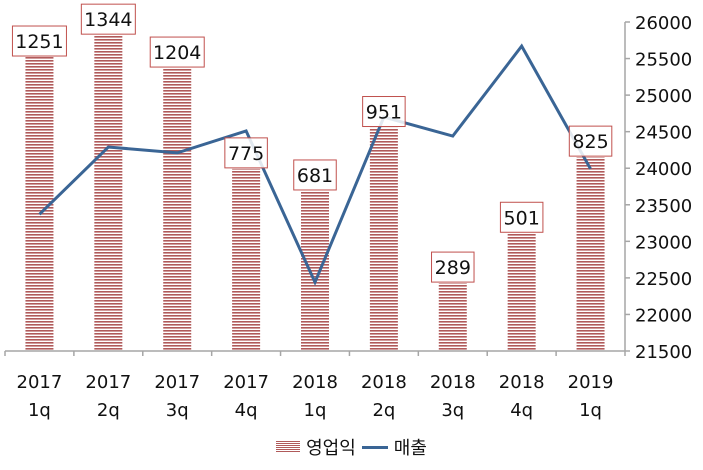 The width and height of the screenshot is (703, 470). I want to click on y-tick-label: 22000, so click(663, 315).